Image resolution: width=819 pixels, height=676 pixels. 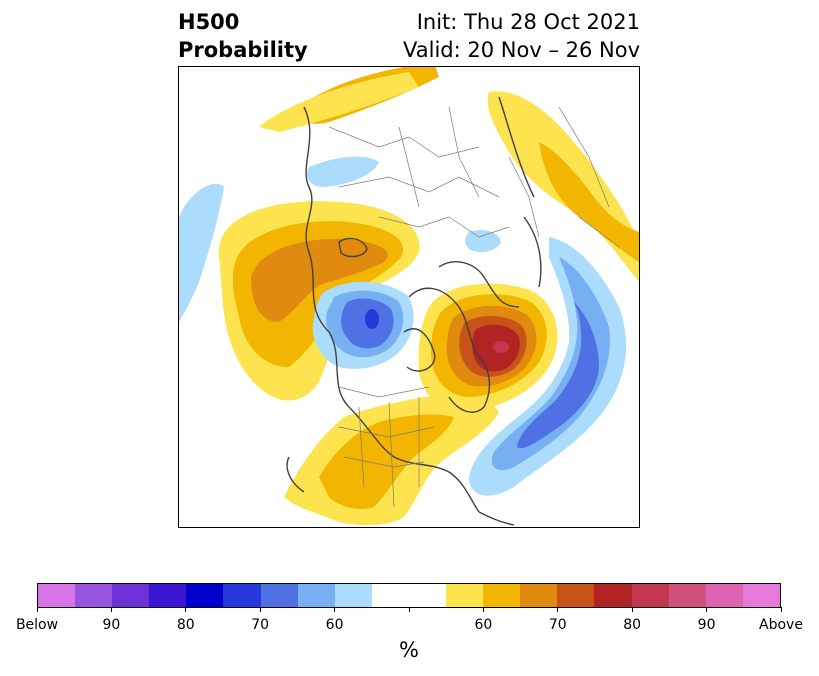 I want to click on colorbar-unit: %, so click(x=409, y=650).